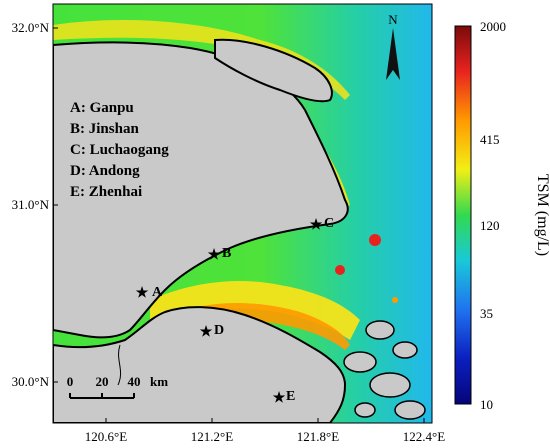 The image size is (550, 448). I want to click on scale-unit: km, so click(159, 381).